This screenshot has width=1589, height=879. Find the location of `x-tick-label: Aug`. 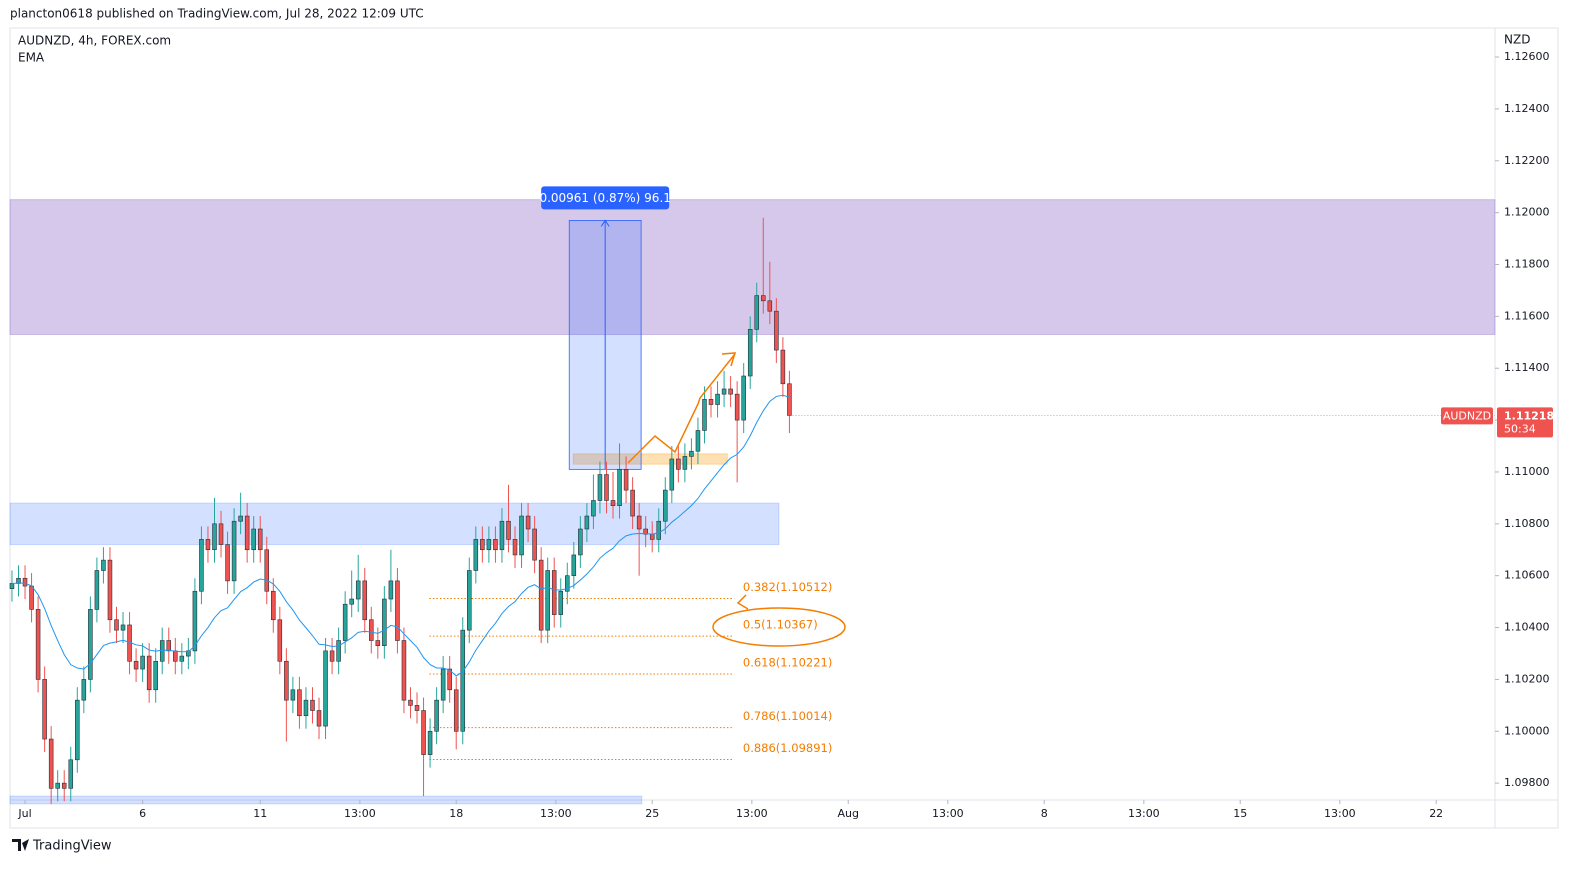

x-tick-label: Aug is located at coordinates (847, 813).